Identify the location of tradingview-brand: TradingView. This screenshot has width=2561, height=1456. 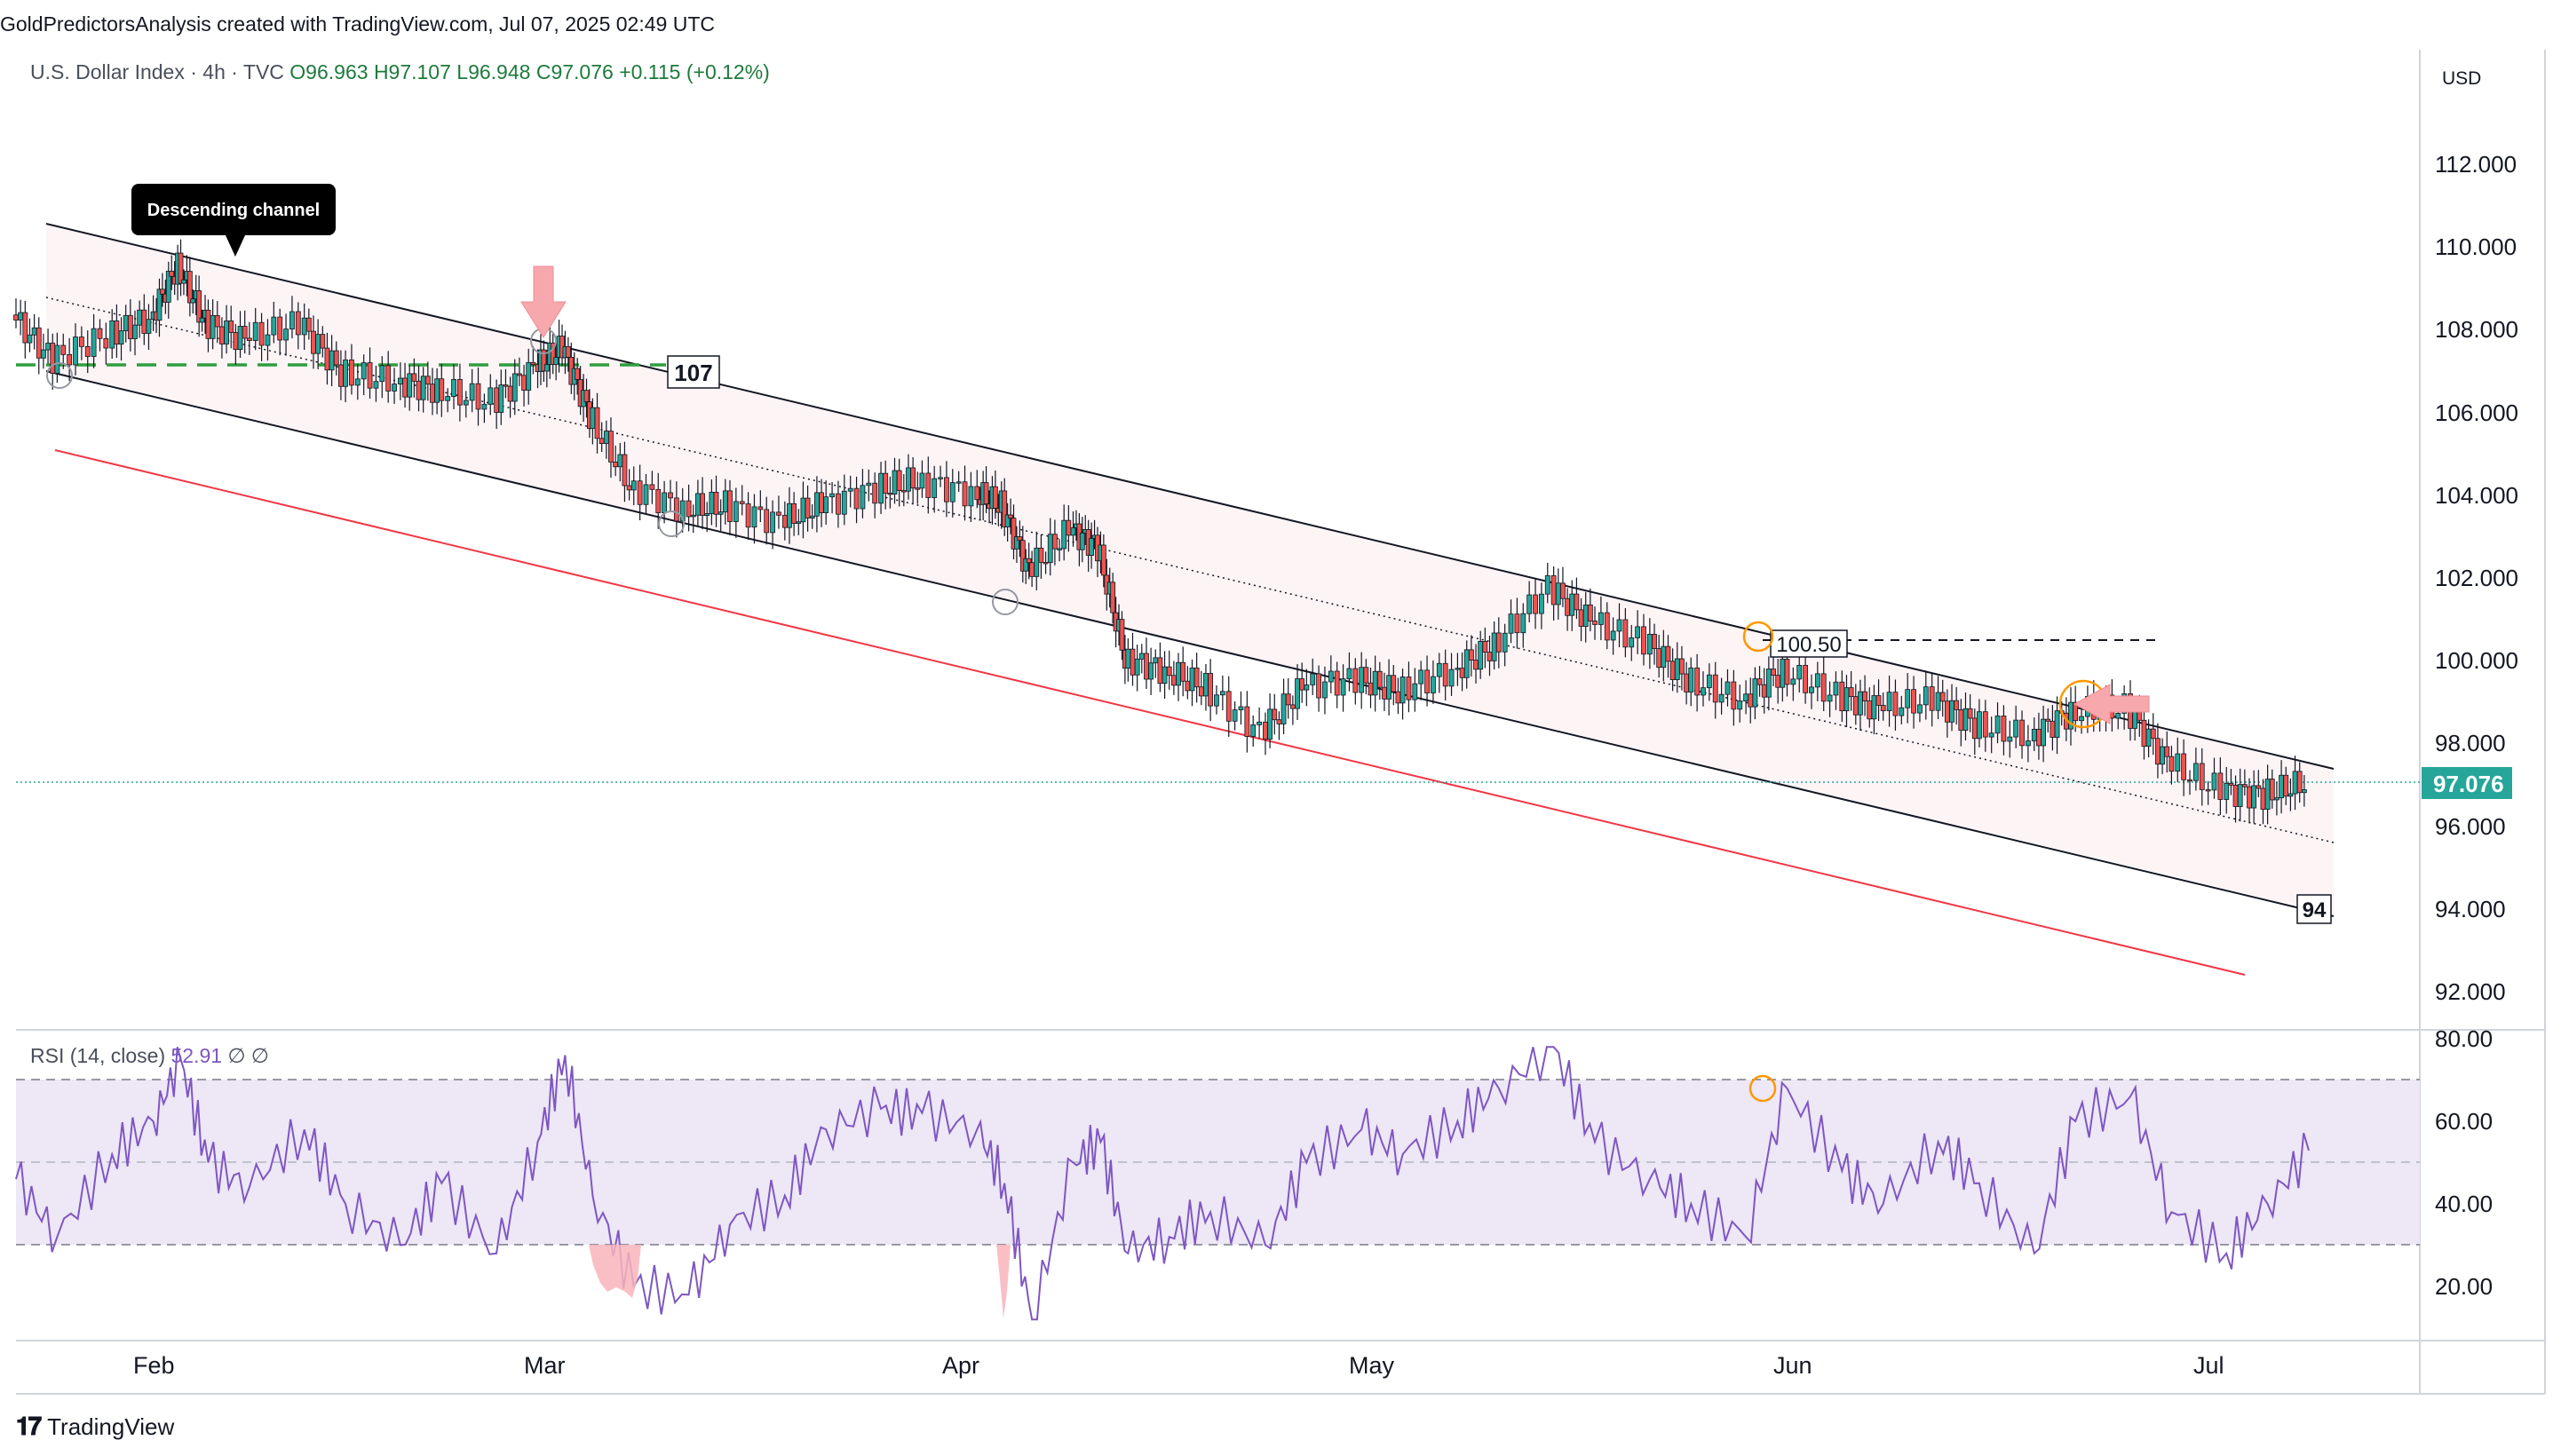
(111, 1426).